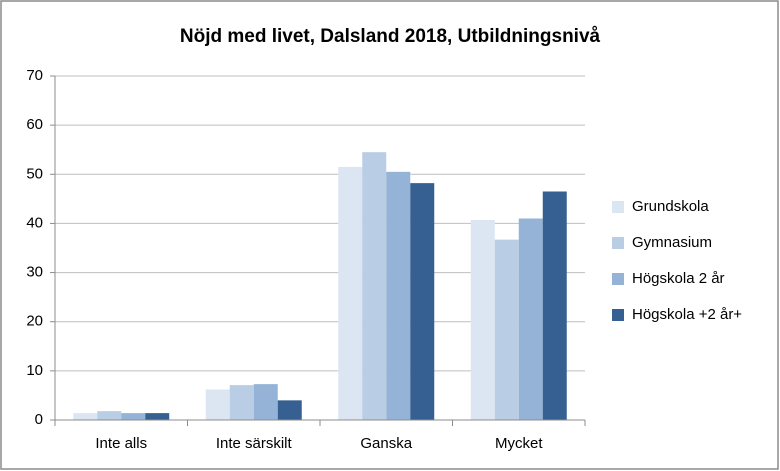  What do you see at coordinates (121, 443) in the screenshot?
I see `x-tick-label: Inte alls` at bounding box center [121, 443].